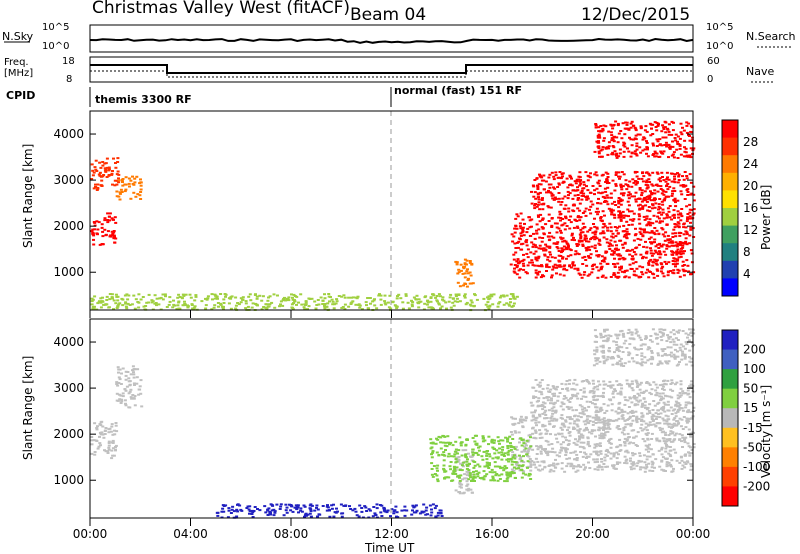  I want to click on colorbar-tick-label: 20, so click(750, 186).